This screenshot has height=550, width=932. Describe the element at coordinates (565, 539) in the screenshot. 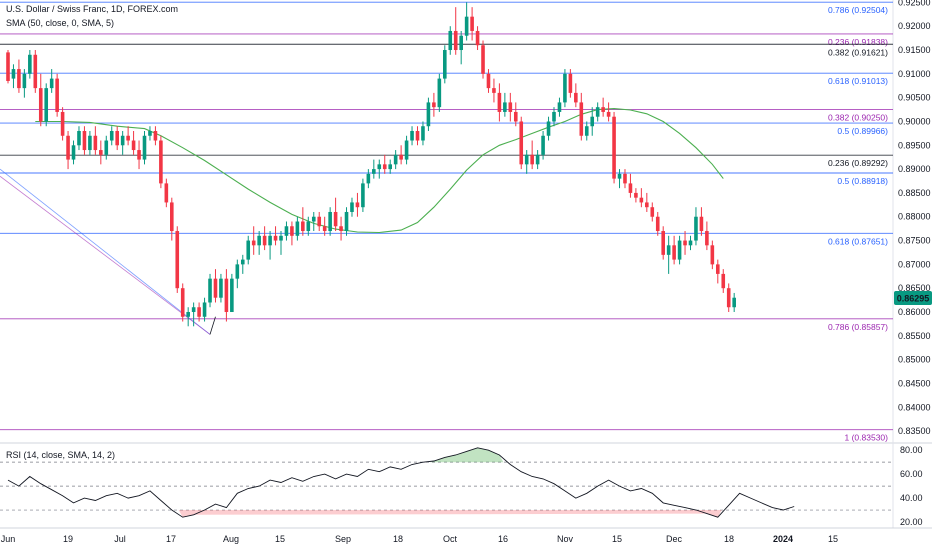

I see `time-tick-label: Nov` at that location.